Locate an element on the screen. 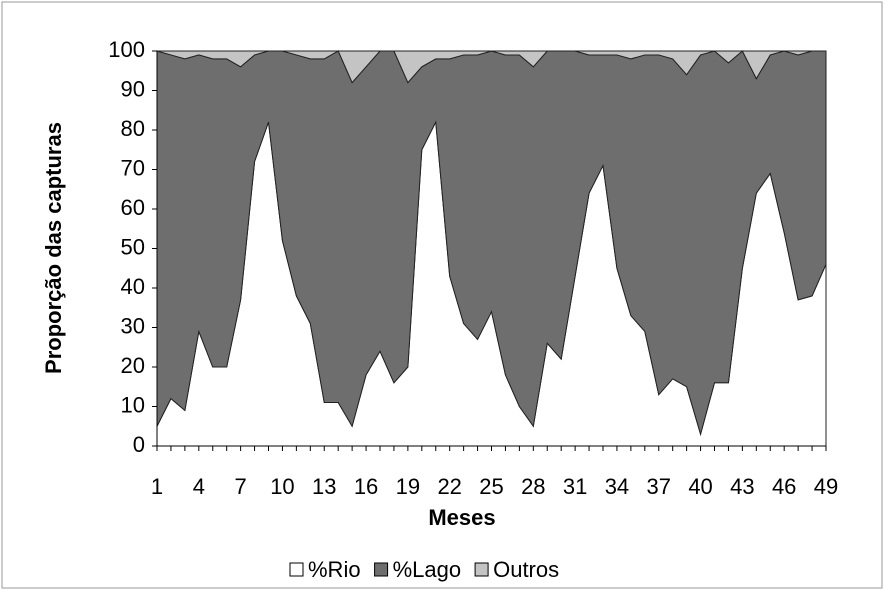  x-tick-label: 7 is located at coordinates (241, 486).